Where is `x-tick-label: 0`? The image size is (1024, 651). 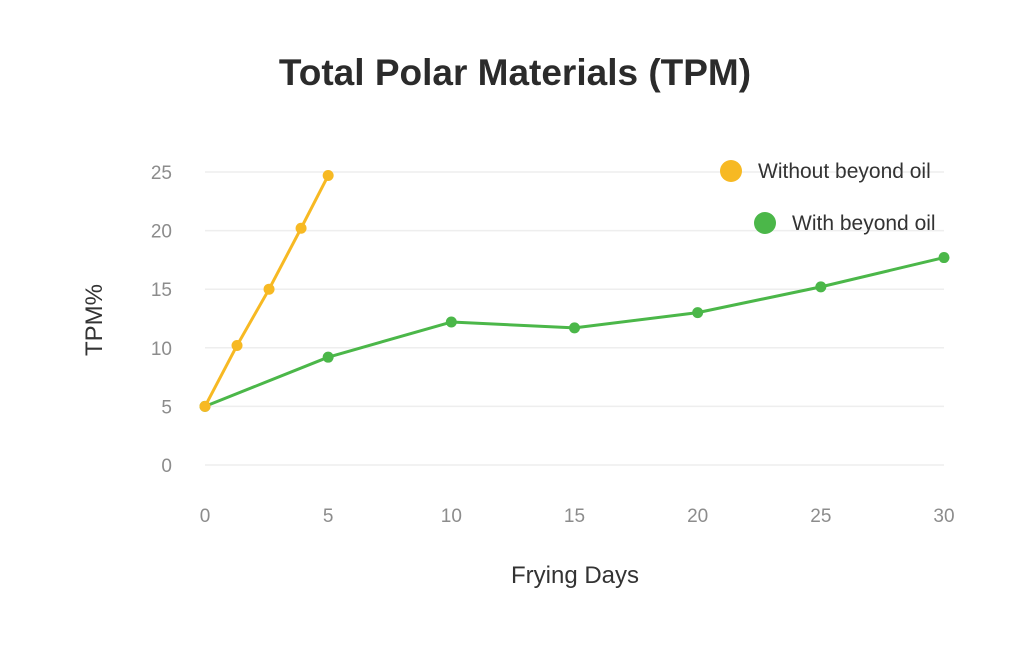
x-tick-label: 0 is located at coordinates (205, 516).